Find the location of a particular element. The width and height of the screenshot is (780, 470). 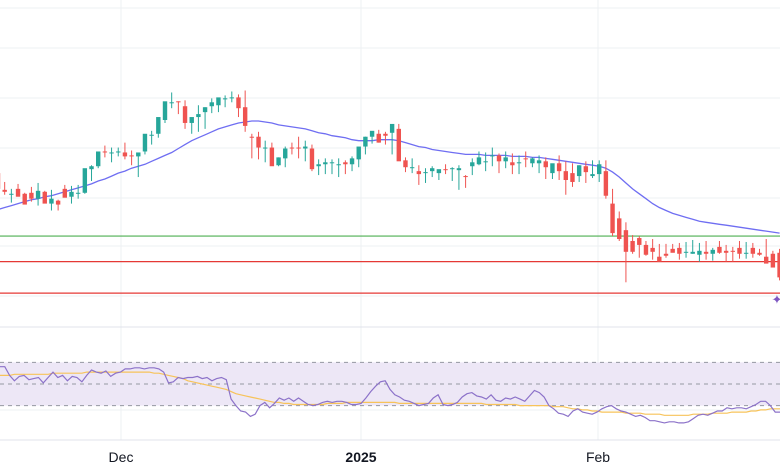

rsi-ma-line is located at coordinates (390, 393).